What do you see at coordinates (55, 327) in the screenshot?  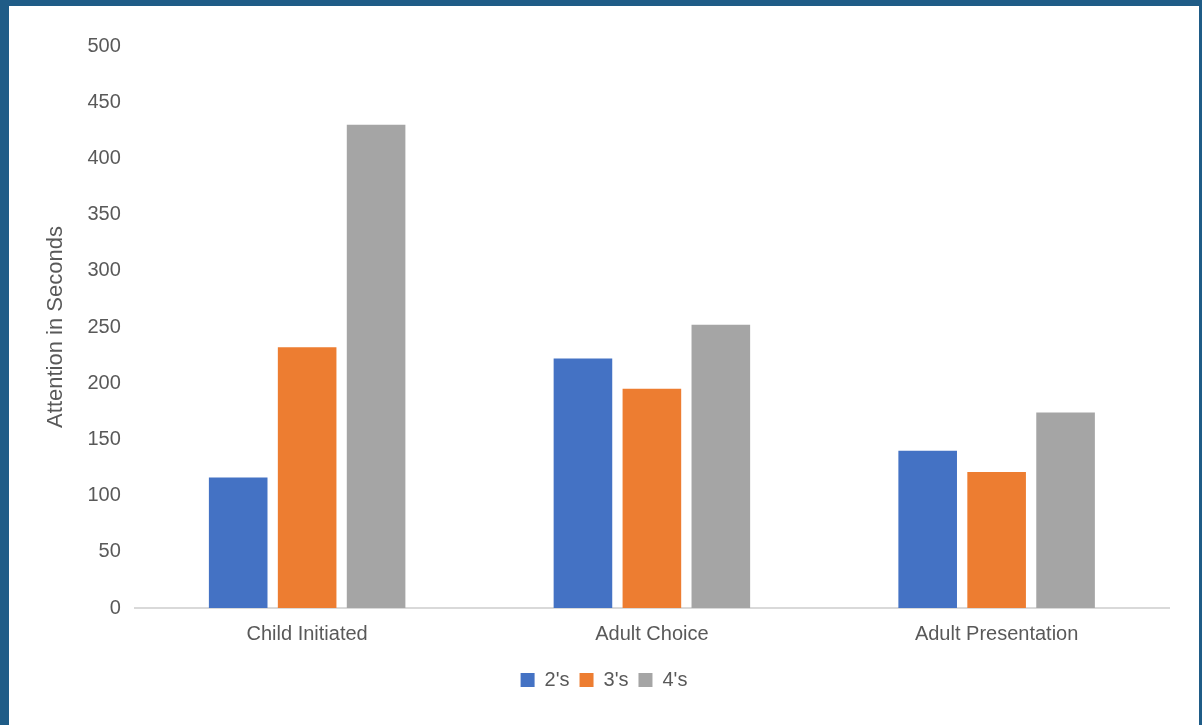 I see `y-axis-title: Attention in Seconds` at bounding box center [55, 327].